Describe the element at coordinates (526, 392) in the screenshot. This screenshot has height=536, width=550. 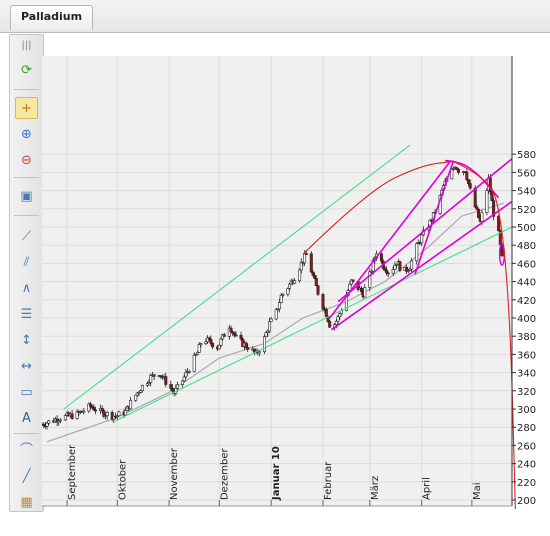
I see `y-tick-label: 320` at that location.